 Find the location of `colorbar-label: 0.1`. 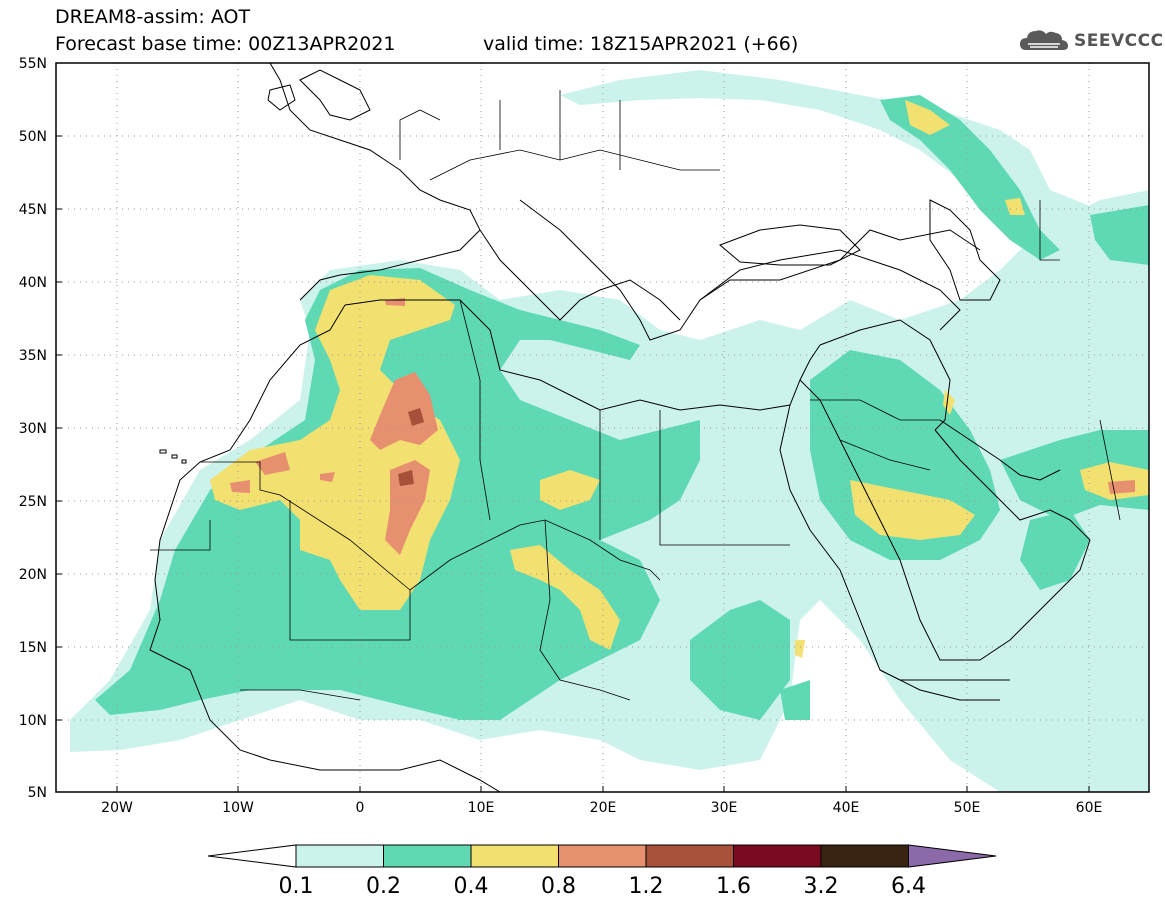

colorbar-label: 0.1 is located at coordinates (296, 886).